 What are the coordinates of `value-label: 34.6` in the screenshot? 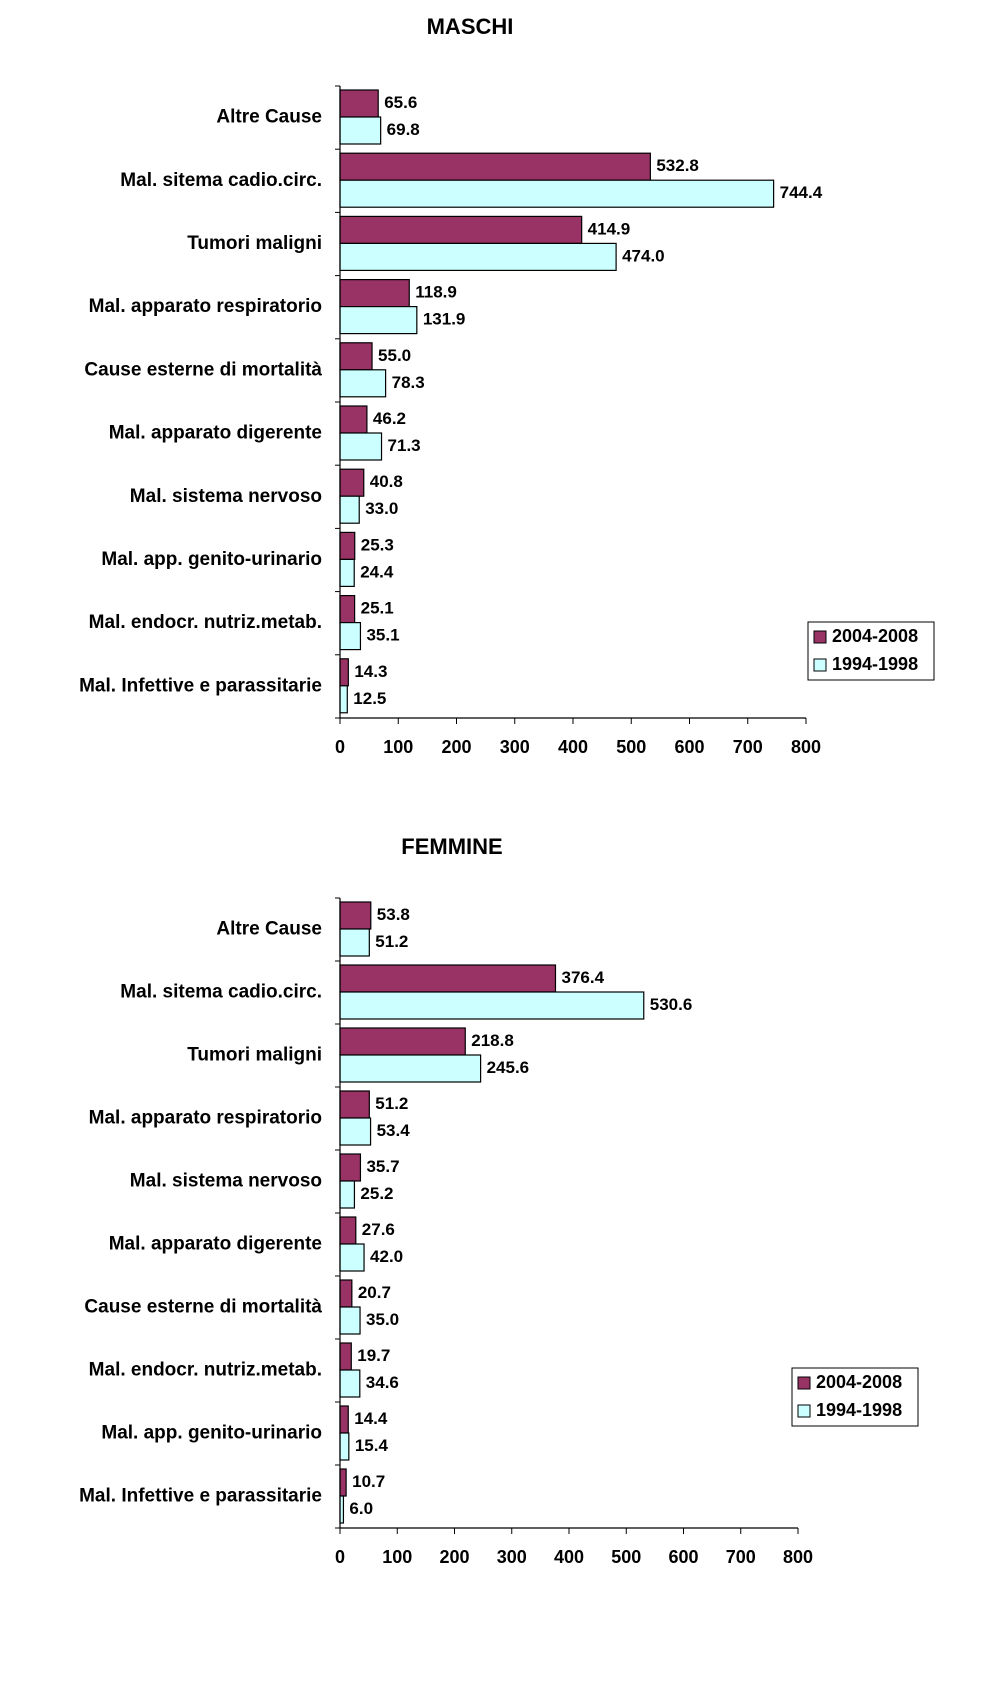 It's located at (382, 1382).